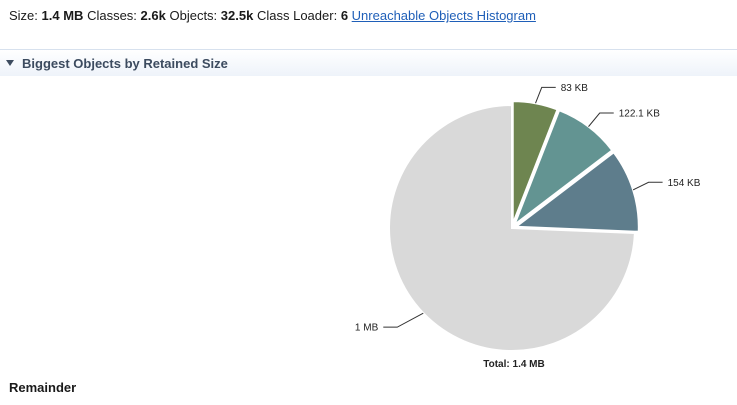 This screenshot has width=737, height=405. What do you see at coordinates (62, 15) in the screenshot?
I see `size-value: 1.4 MB` at bounding box center [62, 15].